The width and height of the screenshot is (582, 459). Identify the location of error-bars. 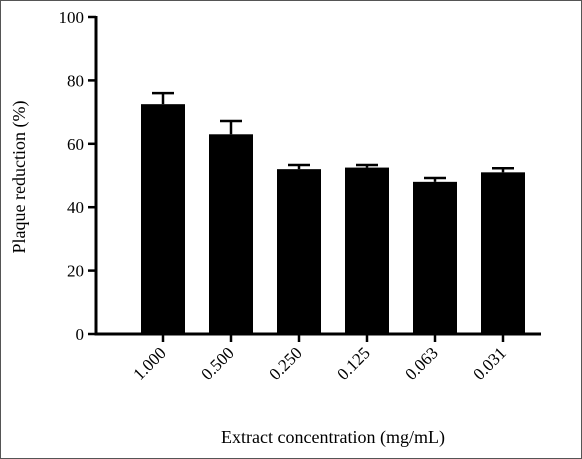
(333, 136).